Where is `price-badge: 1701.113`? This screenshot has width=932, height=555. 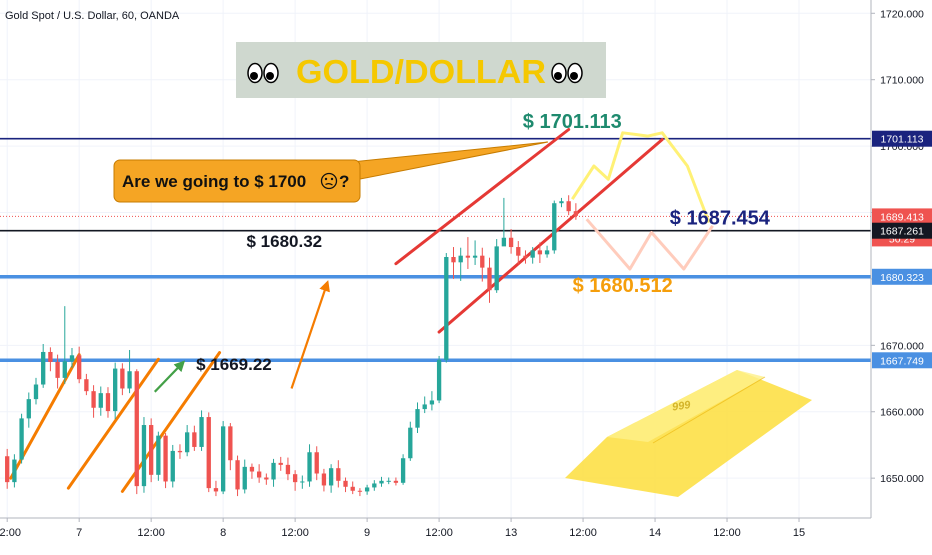
price-badge: 1701.113 is located at coordinates (902, 138).